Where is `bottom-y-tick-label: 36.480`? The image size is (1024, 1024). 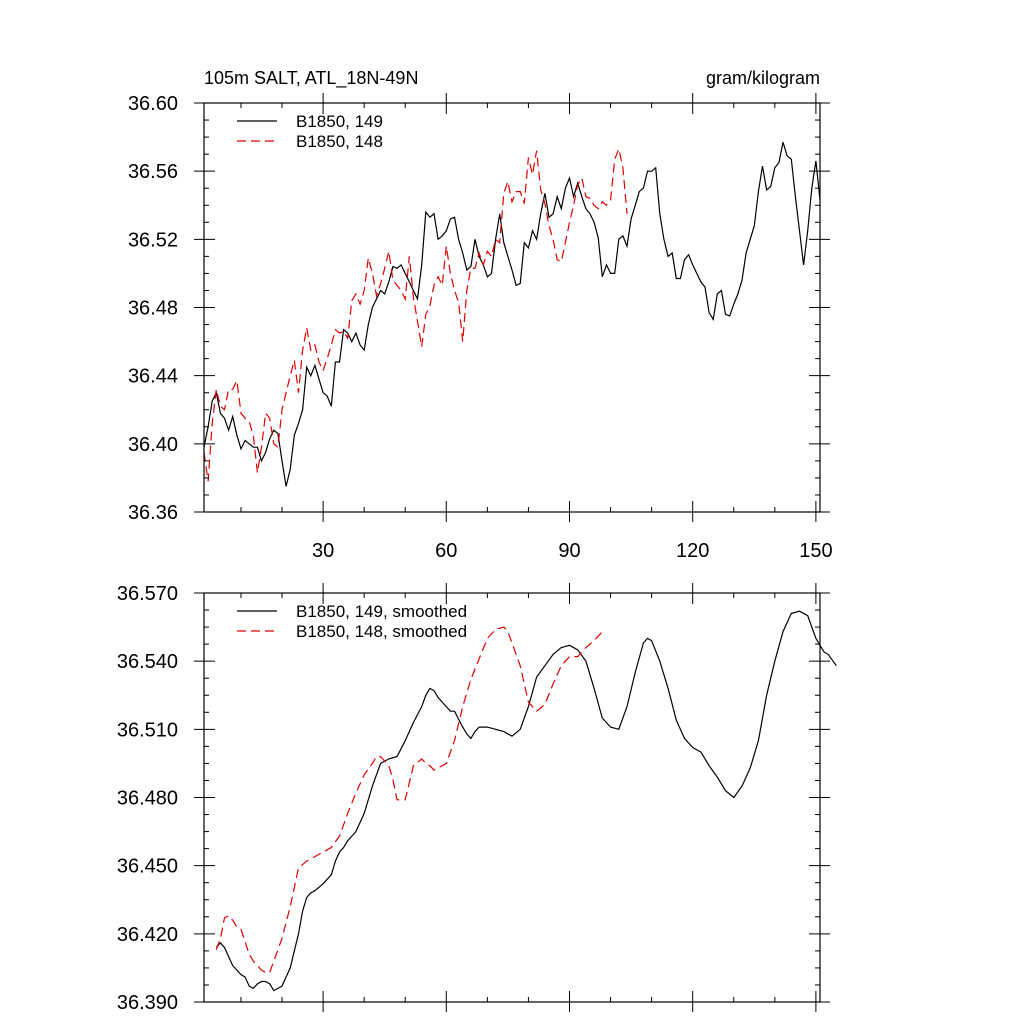 bottom-y-tick-label: 36.480 is located at coordinates (147, 799).